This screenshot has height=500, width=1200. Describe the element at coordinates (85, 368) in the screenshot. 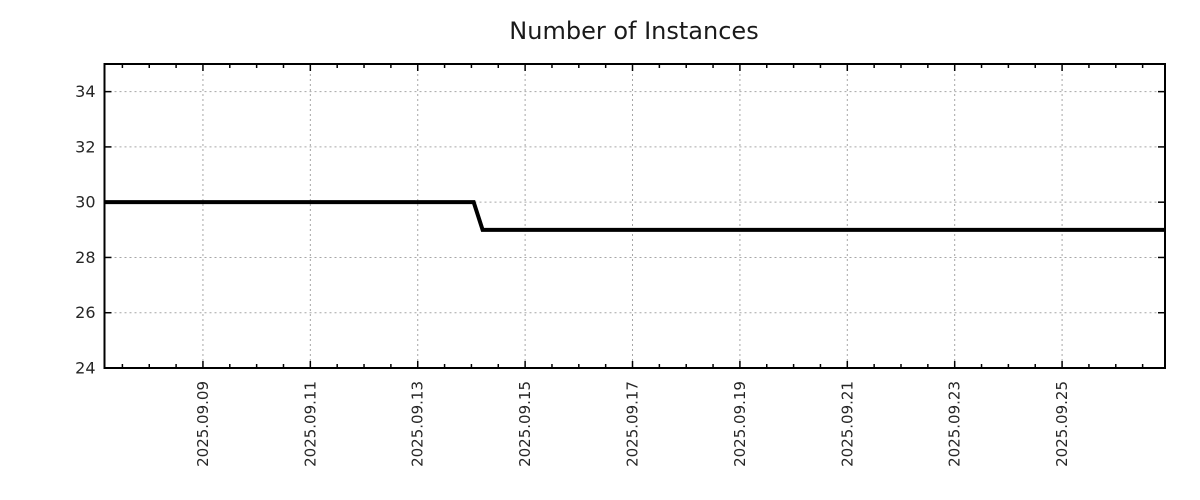

I see `y-tick-label: 24` at that location.